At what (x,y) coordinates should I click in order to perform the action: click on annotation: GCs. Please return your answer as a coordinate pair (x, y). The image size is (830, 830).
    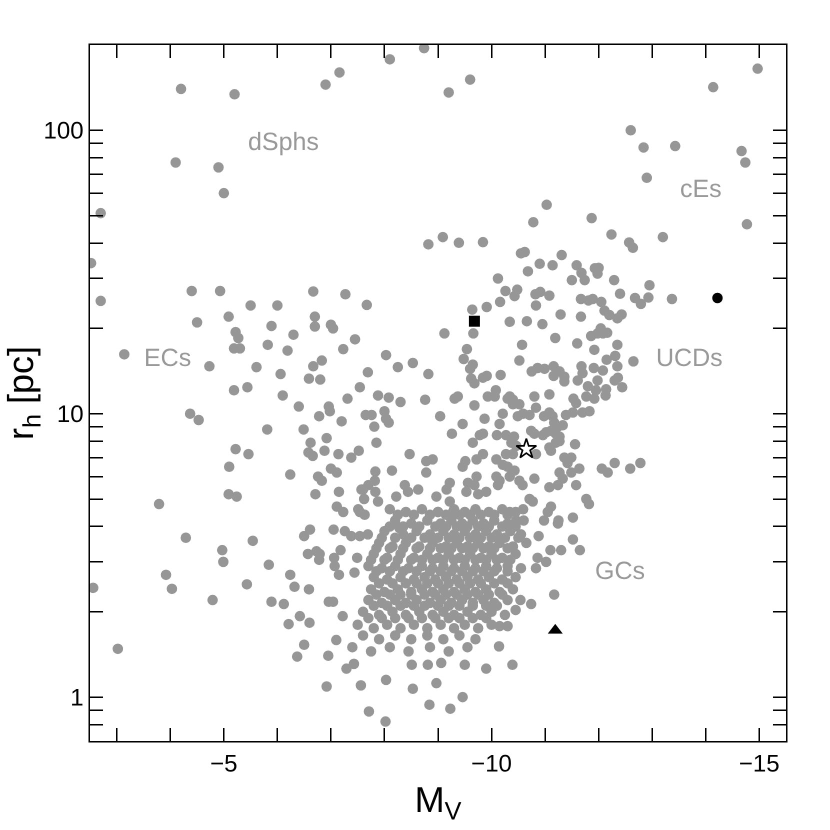
    Looking at the image, I should click on (620, 571).